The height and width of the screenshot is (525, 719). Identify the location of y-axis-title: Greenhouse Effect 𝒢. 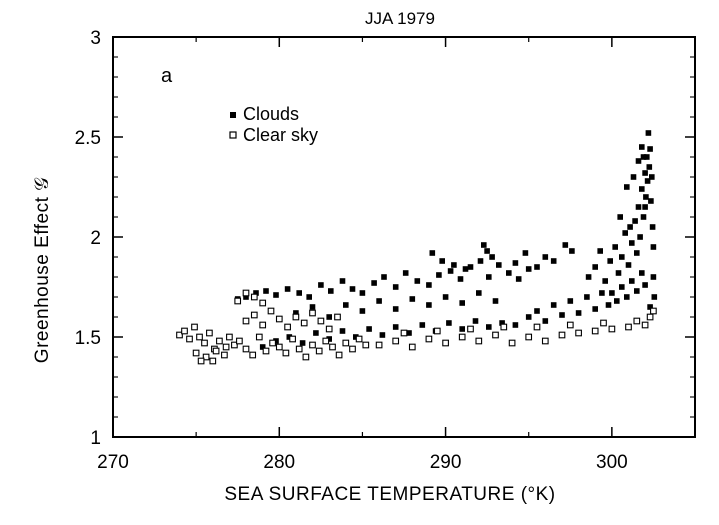
(42, 270).